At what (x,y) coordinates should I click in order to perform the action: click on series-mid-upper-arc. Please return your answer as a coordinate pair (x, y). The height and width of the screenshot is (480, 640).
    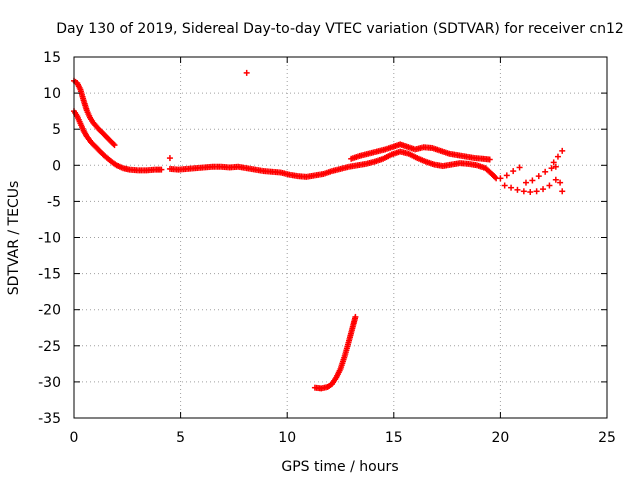
    Looking at the image, I should click on (420, 152).